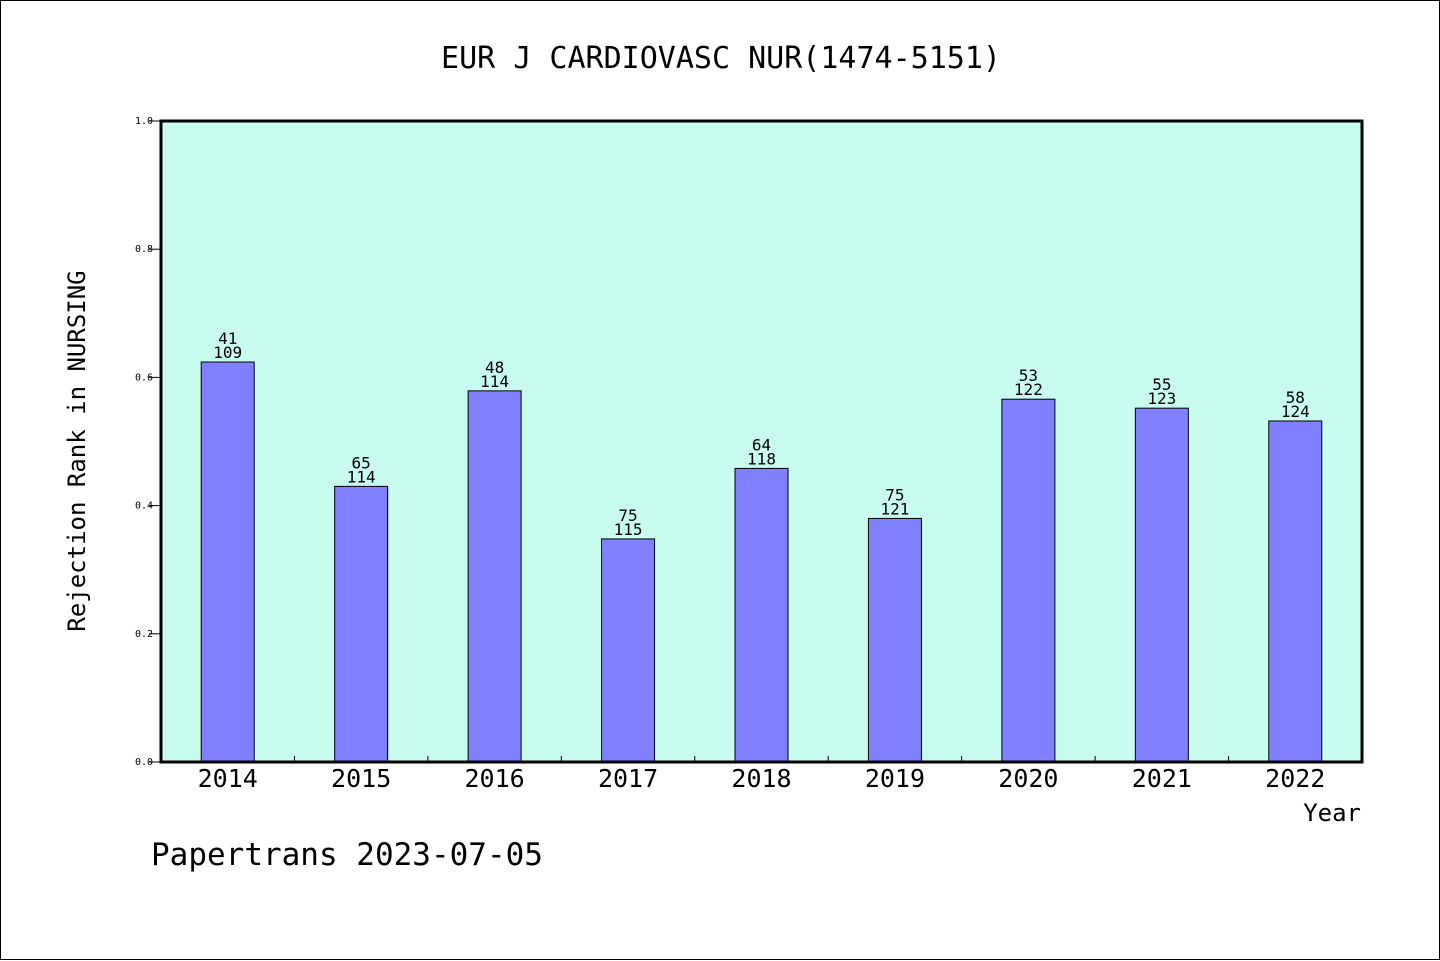 Image resolution: width=1440 pixels, height=961 pixels. What do you see at coordinates (894, 640) in the screenshot?
I see `bar-2019` at bounding box center [894, 640].